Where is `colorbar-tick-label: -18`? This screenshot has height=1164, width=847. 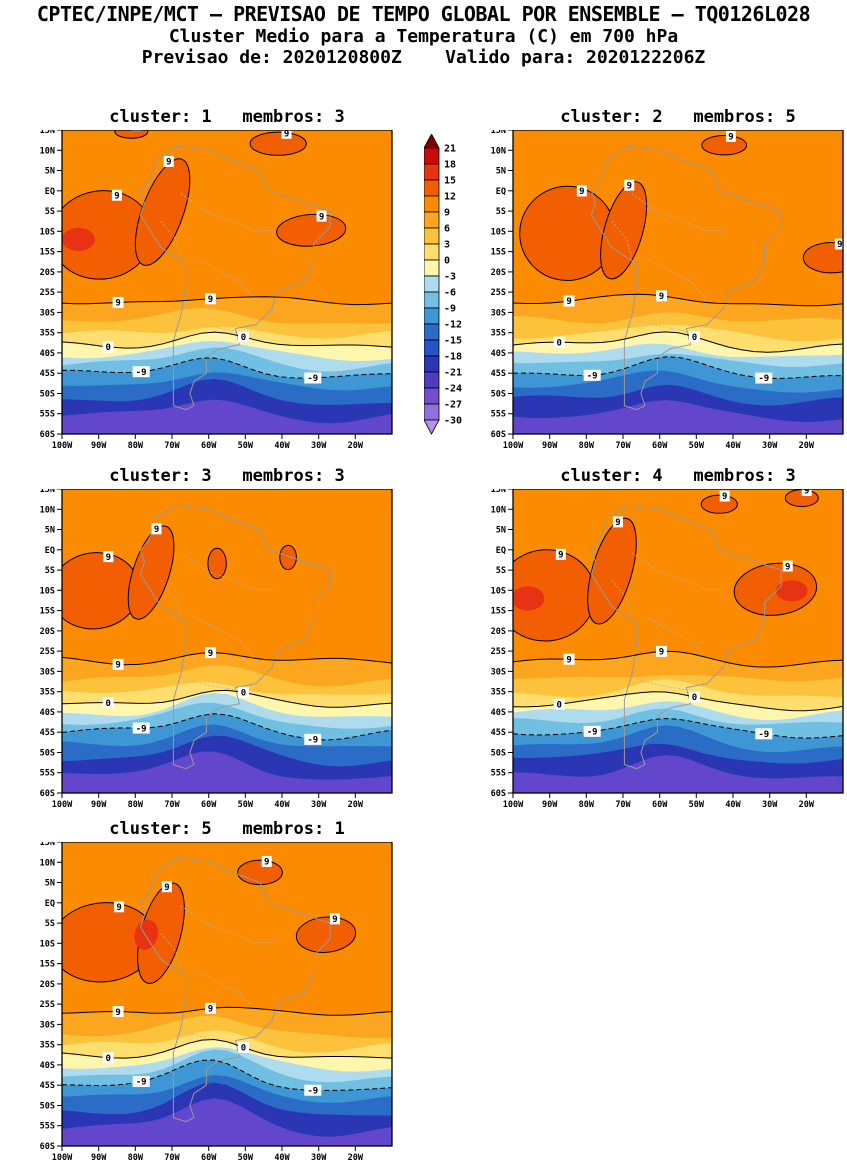 colorbar-tick-label: -18 is located at coordinates (453, 357).